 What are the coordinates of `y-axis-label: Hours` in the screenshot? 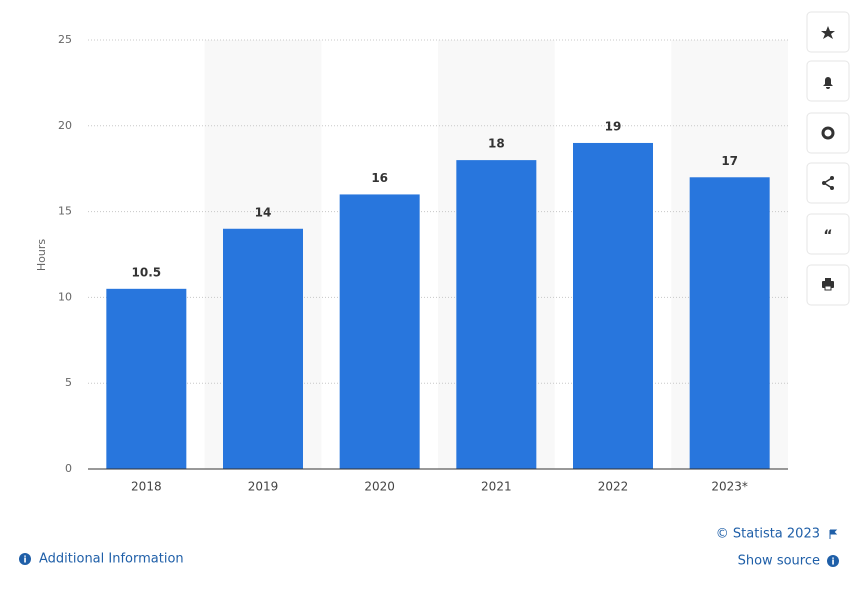 It's located at (41, 255).